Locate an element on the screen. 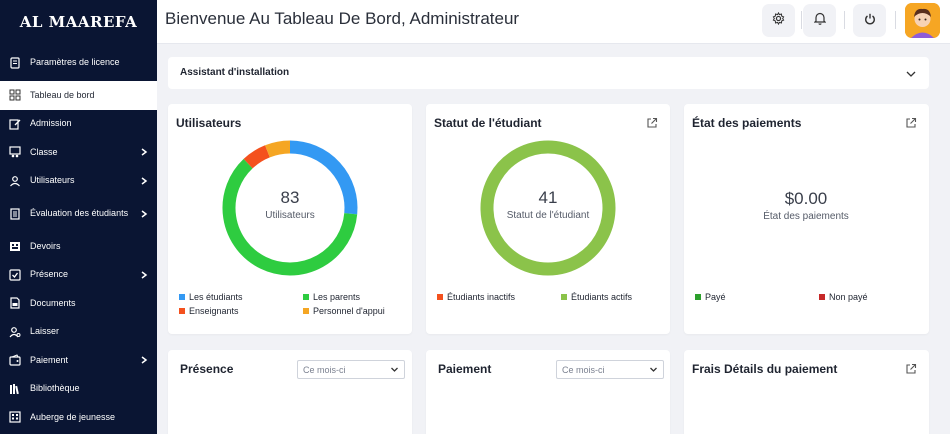 The height and width of the screenshot is (434, 950). homework-icon is located at coordinates (15, 246).